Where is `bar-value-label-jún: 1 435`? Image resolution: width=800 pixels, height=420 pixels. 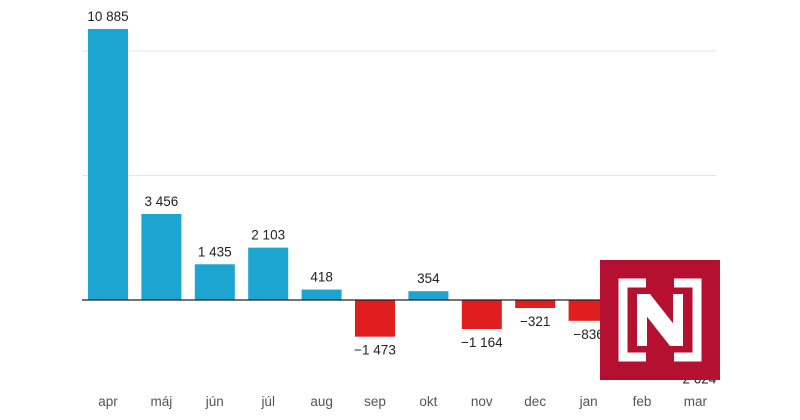
bar-value-label-jún: 1 435 is located at coordinates (215, 251).